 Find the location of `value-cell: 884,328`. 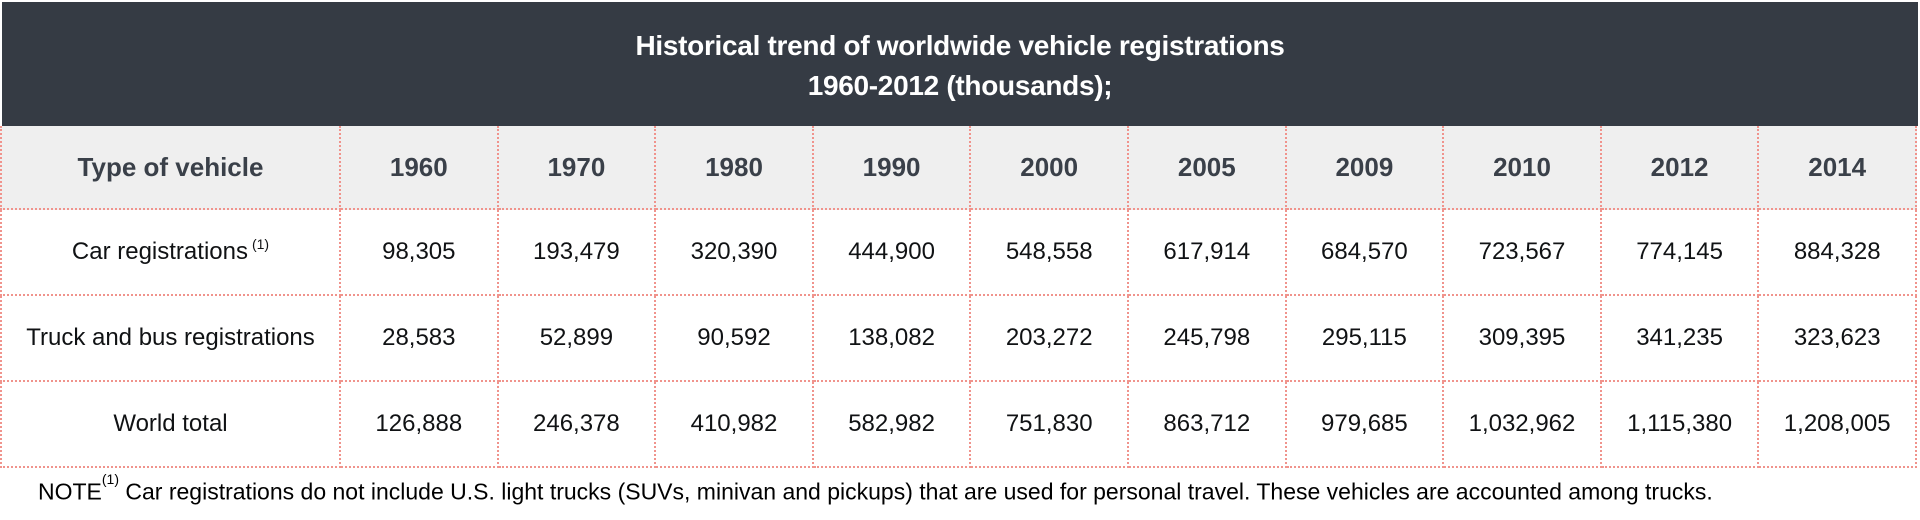

value-cell: 884,328 is located at coordinates (1838, 253).